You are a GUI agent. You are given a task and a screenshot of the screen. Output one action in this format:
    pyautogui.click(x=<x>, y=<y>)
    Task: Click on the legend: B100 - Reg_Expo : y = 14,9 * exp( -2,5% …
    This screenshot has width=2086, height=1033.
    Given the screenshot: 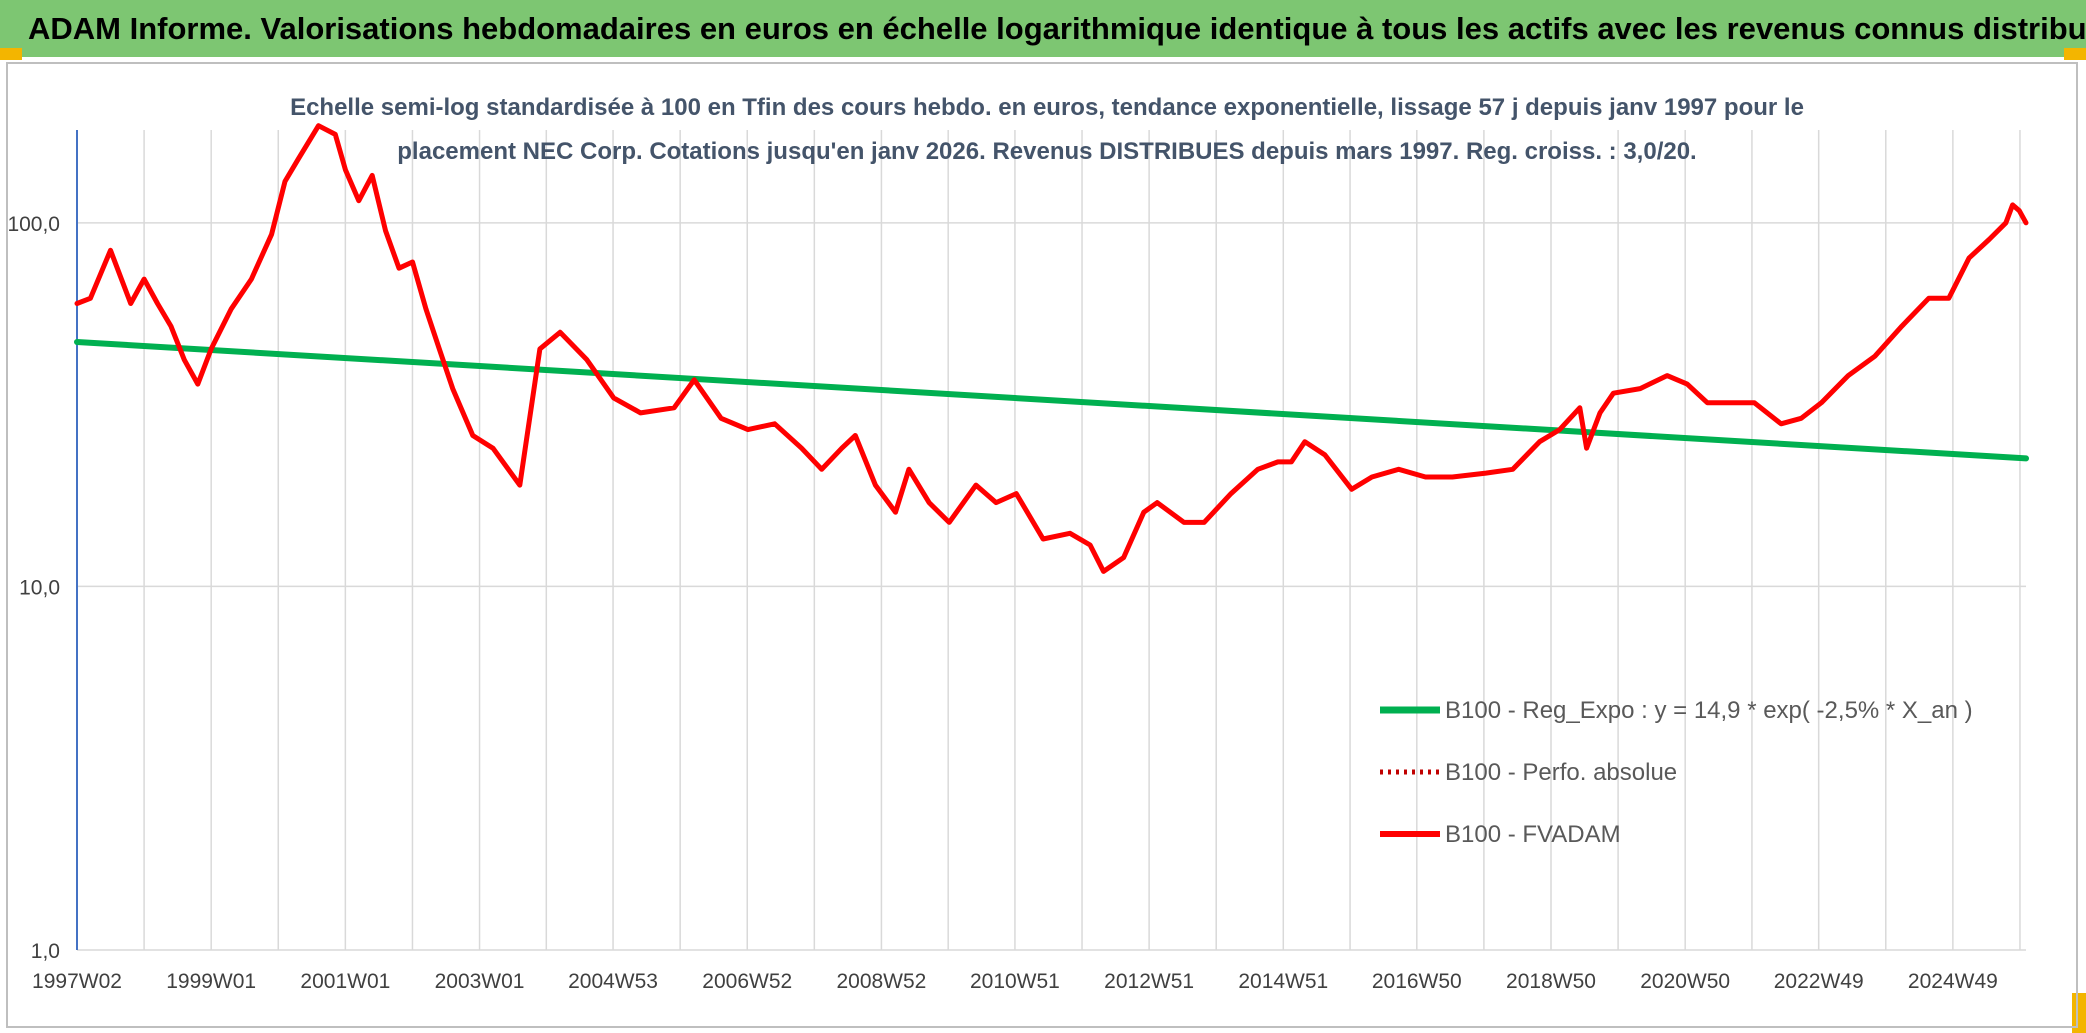 What is the action you would take?
    pyautogui.click(x=1676, y=772)
    